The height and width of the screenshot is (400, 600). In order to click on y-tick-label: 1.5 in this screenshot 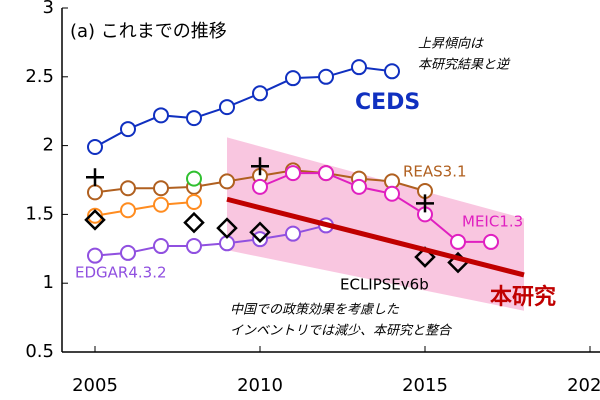, I will do `click(39, 213)`.